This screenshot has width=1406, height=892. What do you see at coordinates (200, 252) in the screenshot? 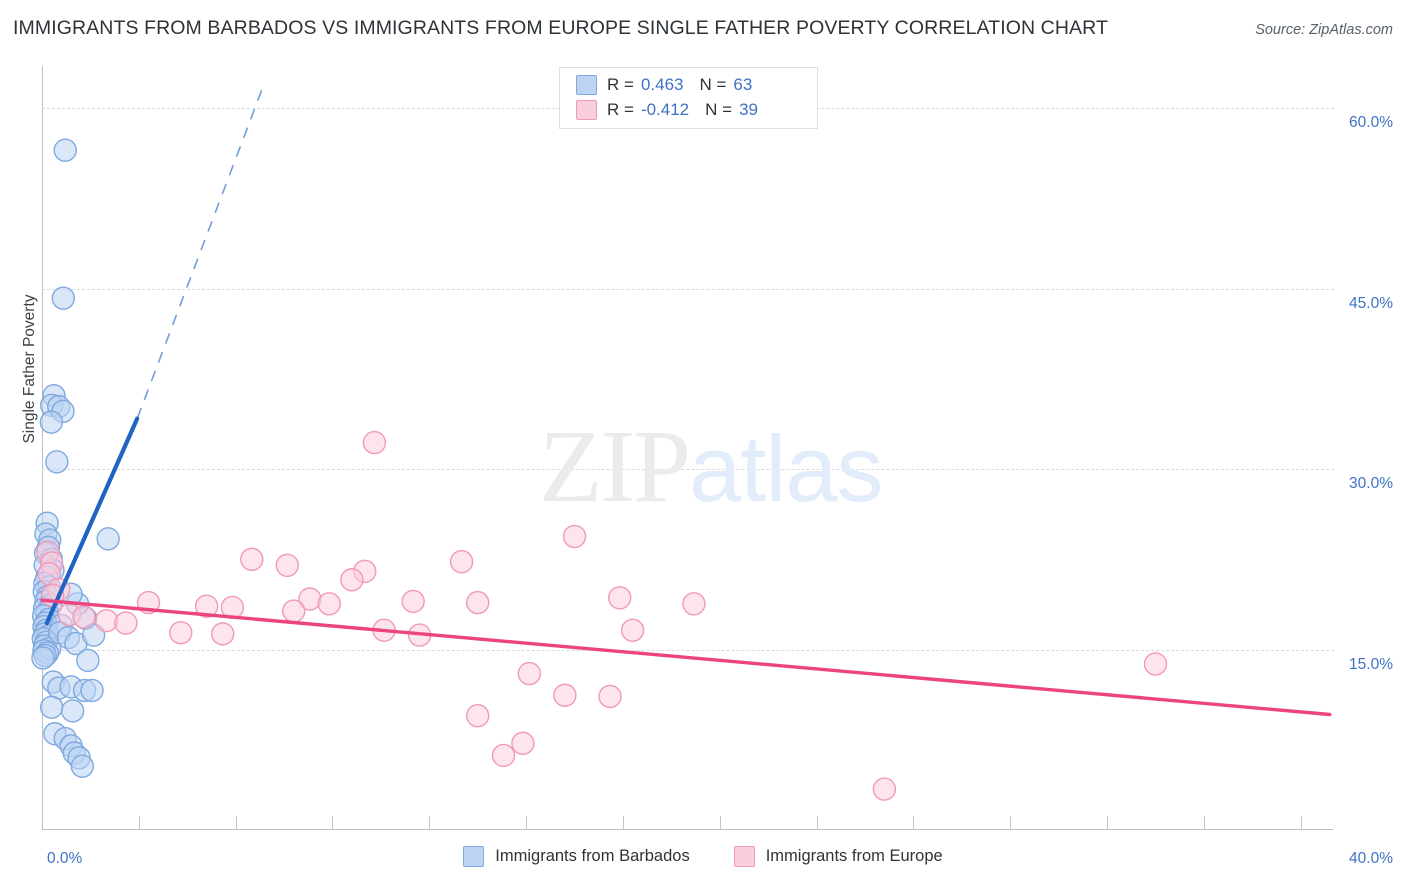
I see `trend-line-extension` at bounding box center [200, 252].